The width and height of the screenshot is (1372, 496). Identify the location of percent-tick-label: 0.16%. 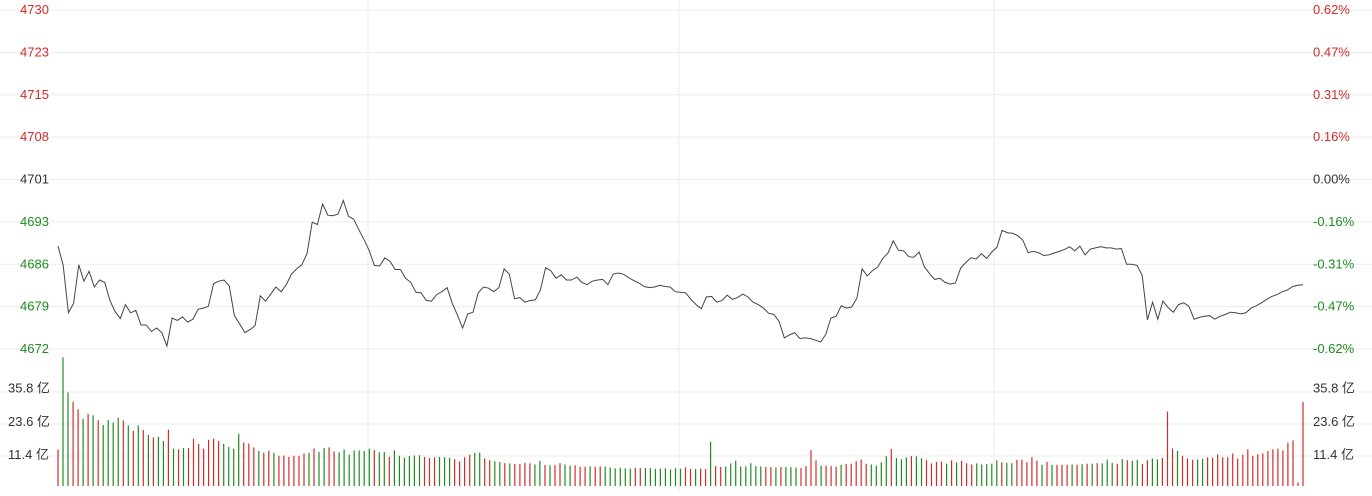
(1331, 136).